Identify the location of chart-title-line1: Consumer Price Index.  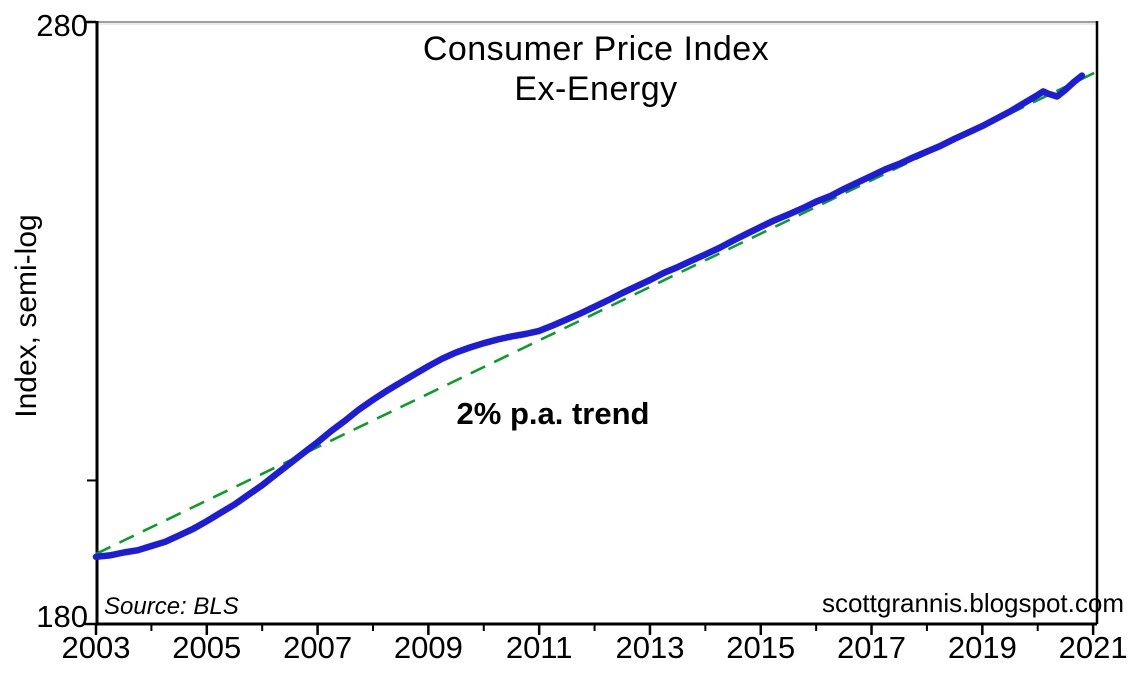
(596, 49).